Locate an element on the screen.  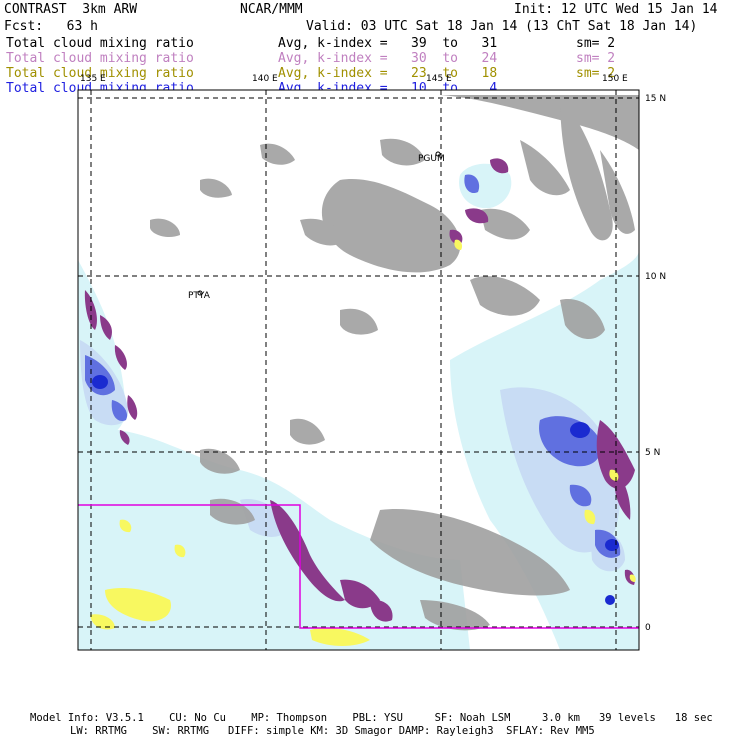
station-label-ptya: PTYA is located at coordinates (199, 296).